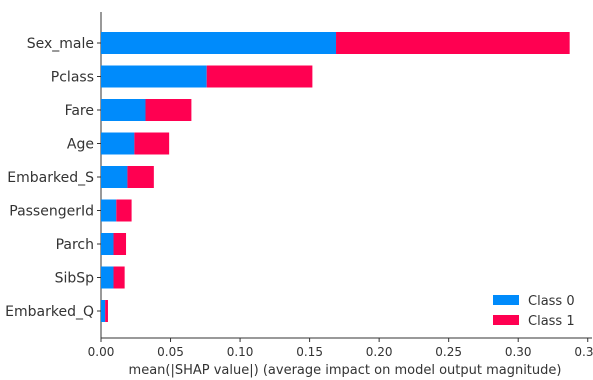 This screenshot has width=593, height=380. What do you see at coordinates (551, 321) in the screenshot?
I see `legend-label: Class 1` at bounding box center [551, 321].